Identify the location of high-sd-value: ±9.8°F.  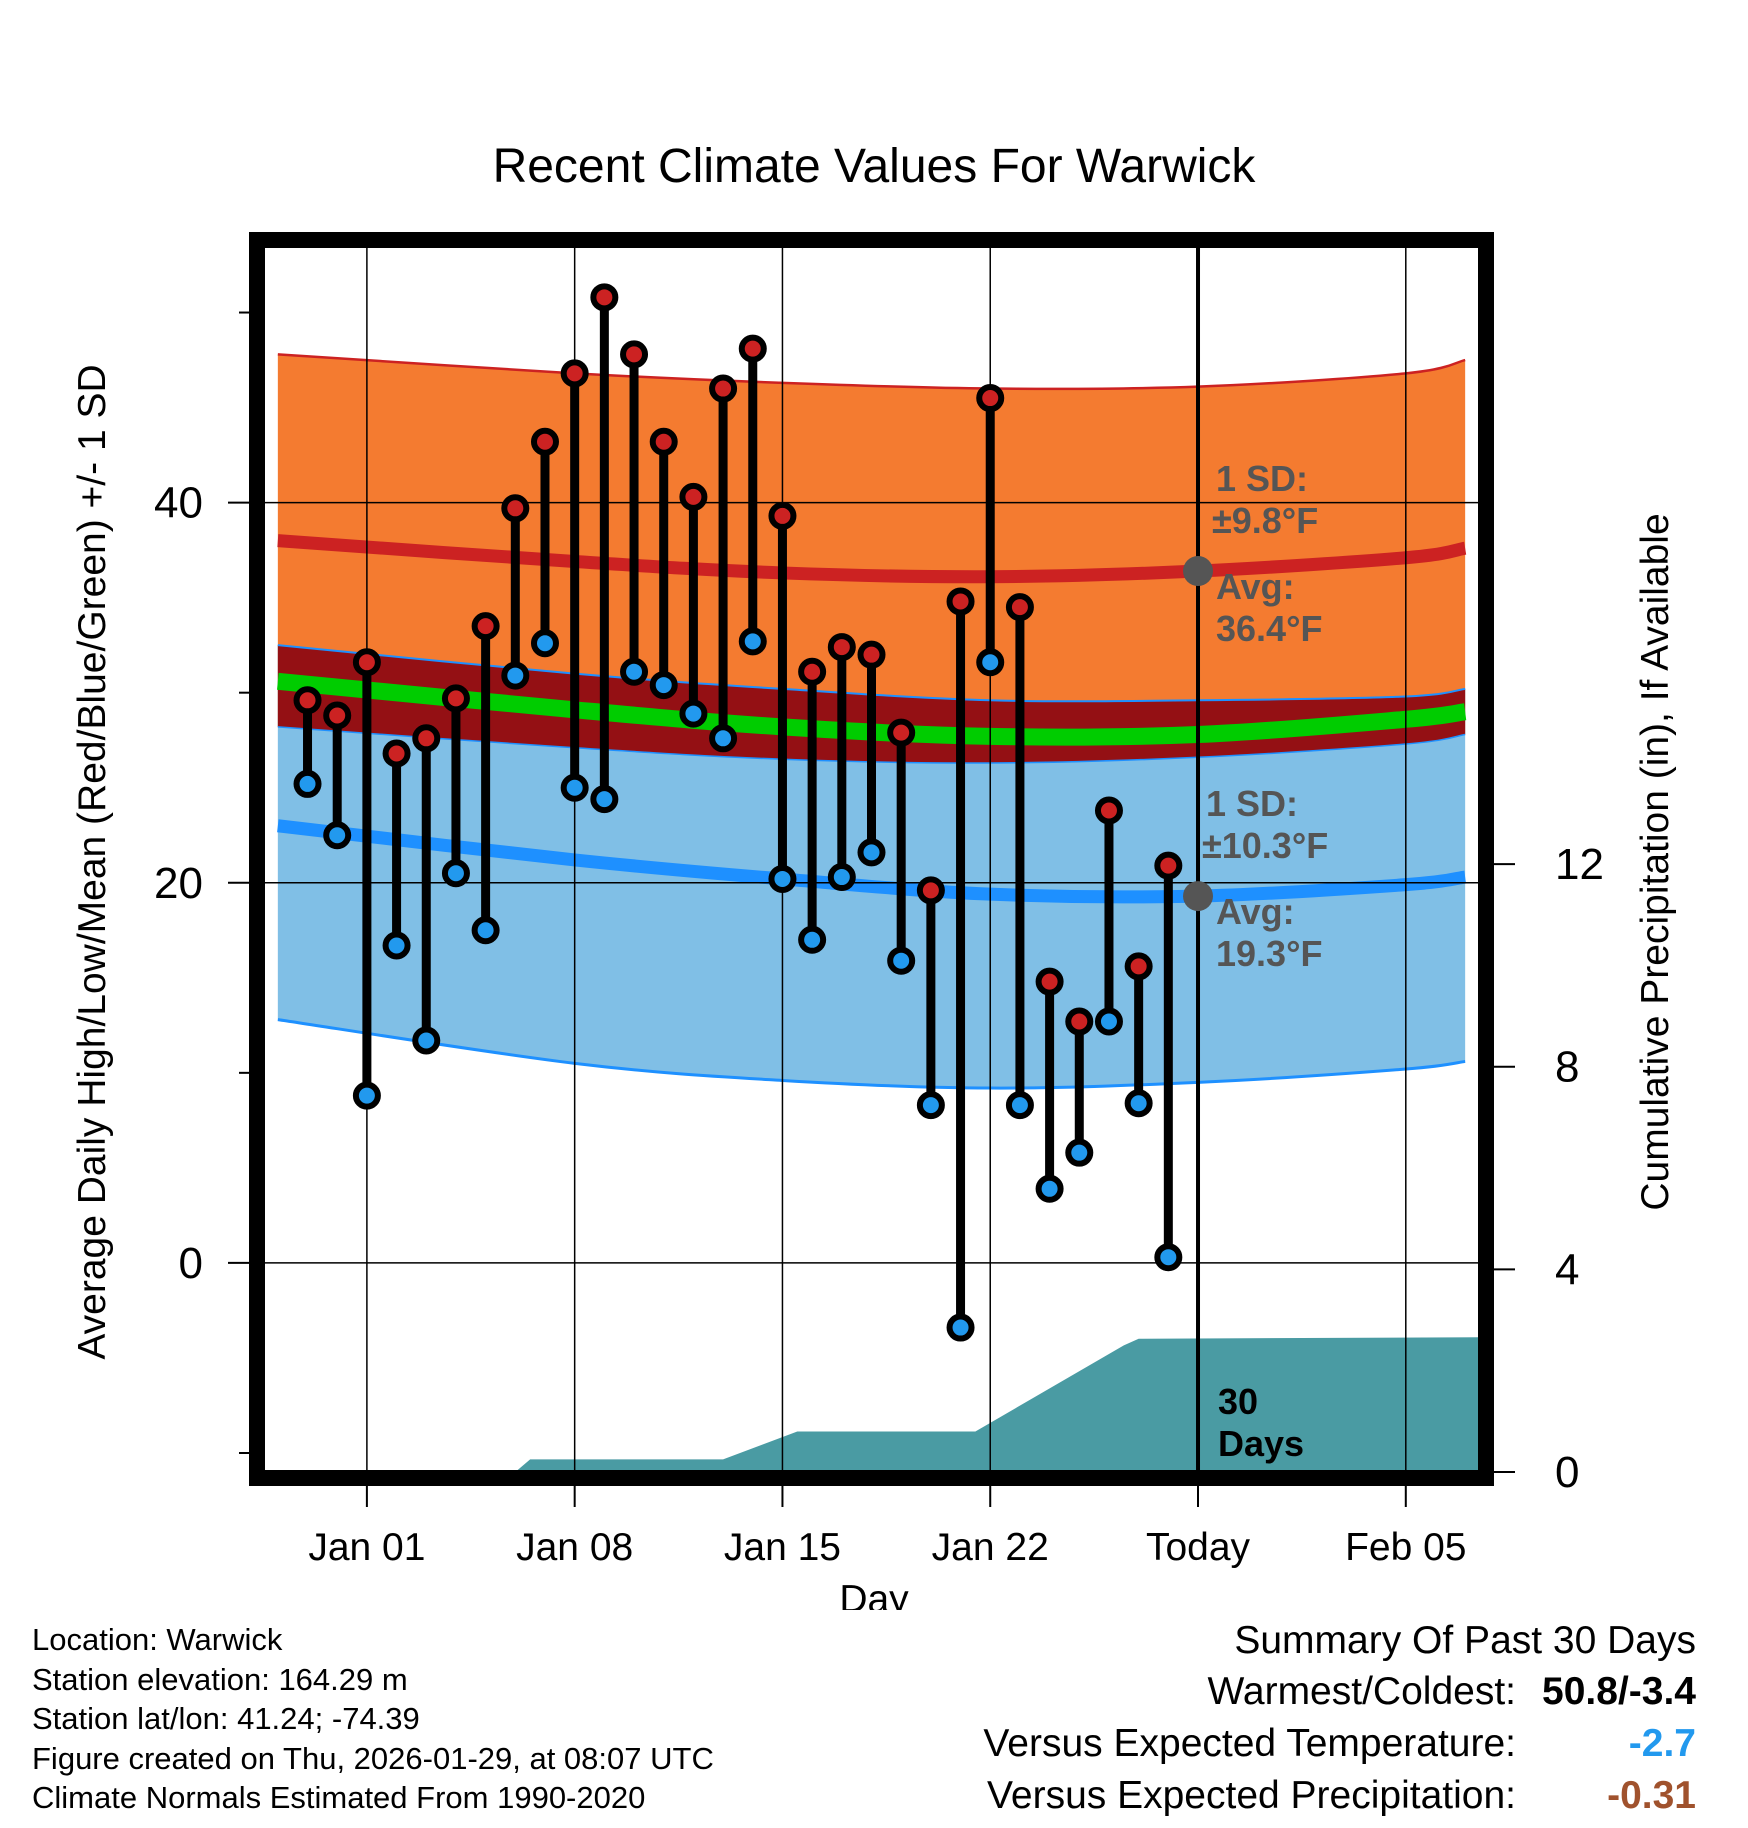
(1265, 520).